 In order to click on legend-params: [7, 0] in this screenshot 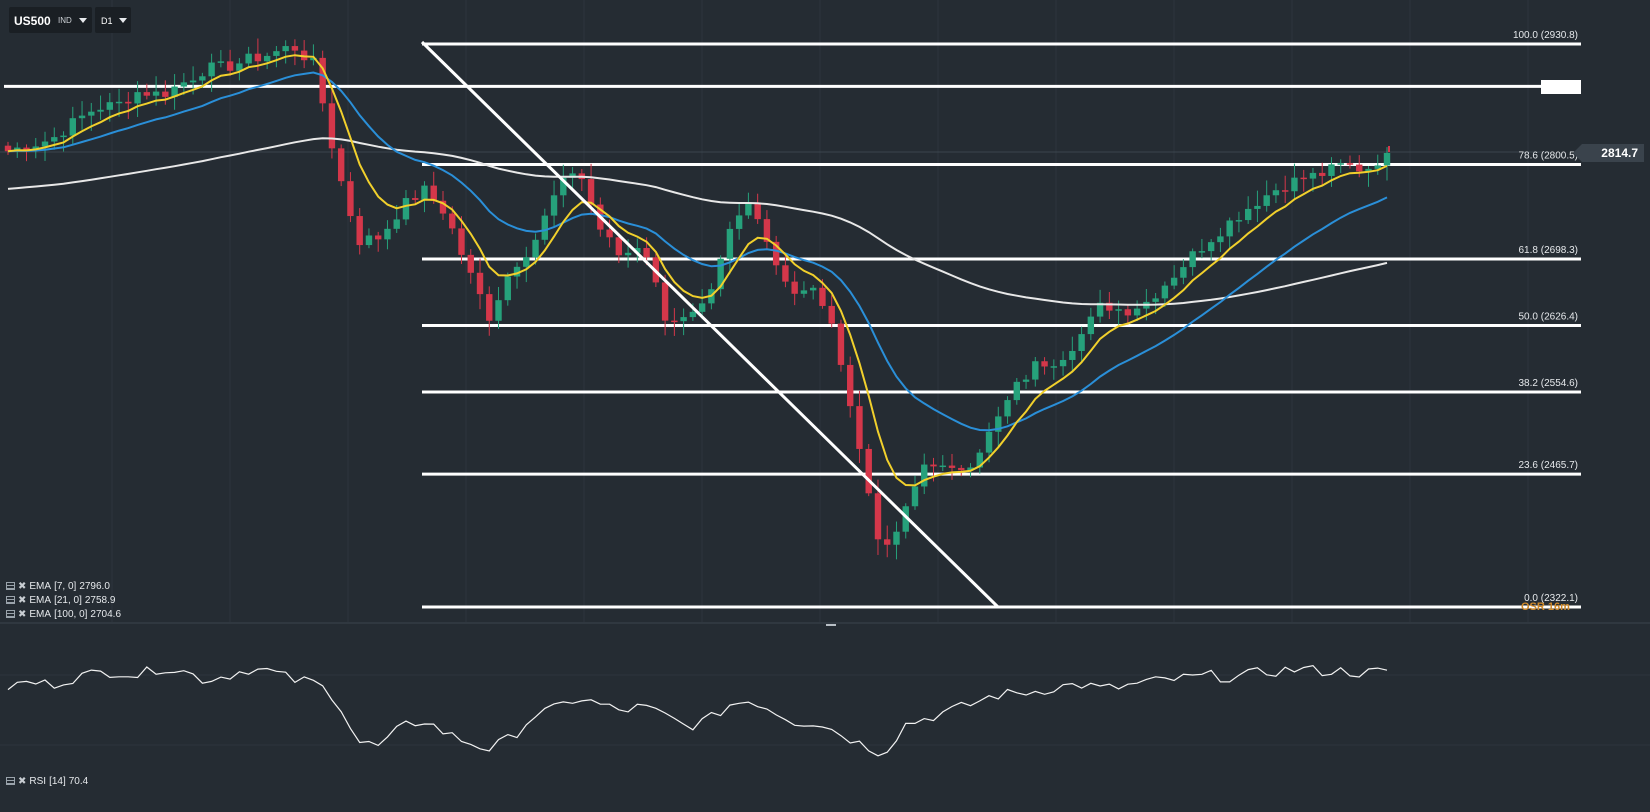, I will do `click(65, 586)`.